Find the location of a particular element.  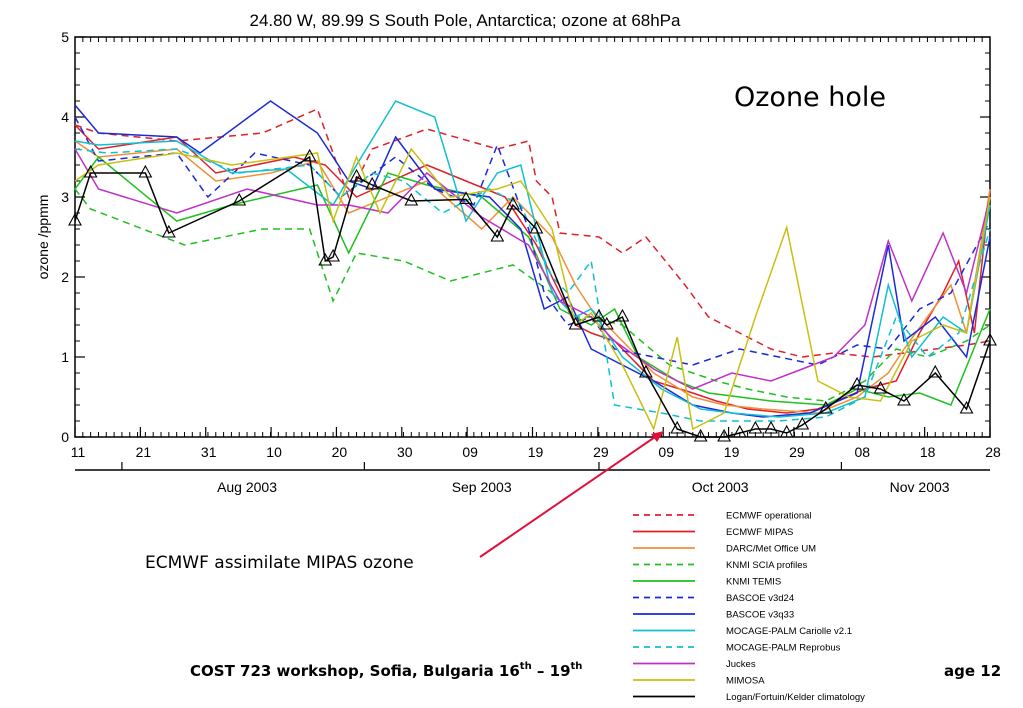

month-label: Nov 2003 is located at coordinates (920, 487).